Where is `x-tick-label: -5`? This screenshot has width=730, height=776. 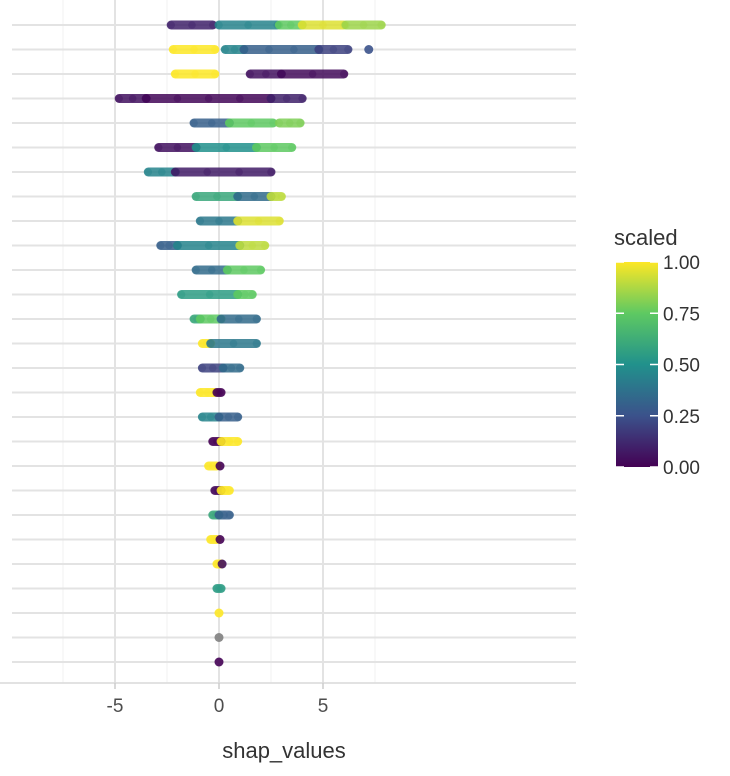
x-tick-label: -5 is located at coordinates (115, 706).